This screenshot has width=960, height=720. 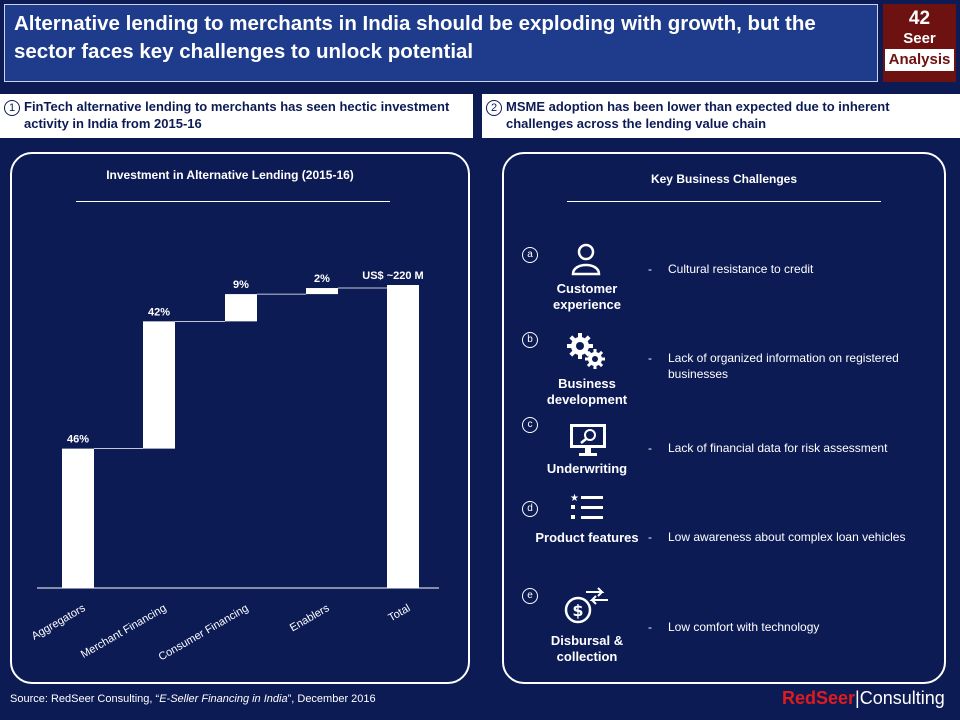 I want to click on challenge-letter-d: d, so click(x=530, y=509).